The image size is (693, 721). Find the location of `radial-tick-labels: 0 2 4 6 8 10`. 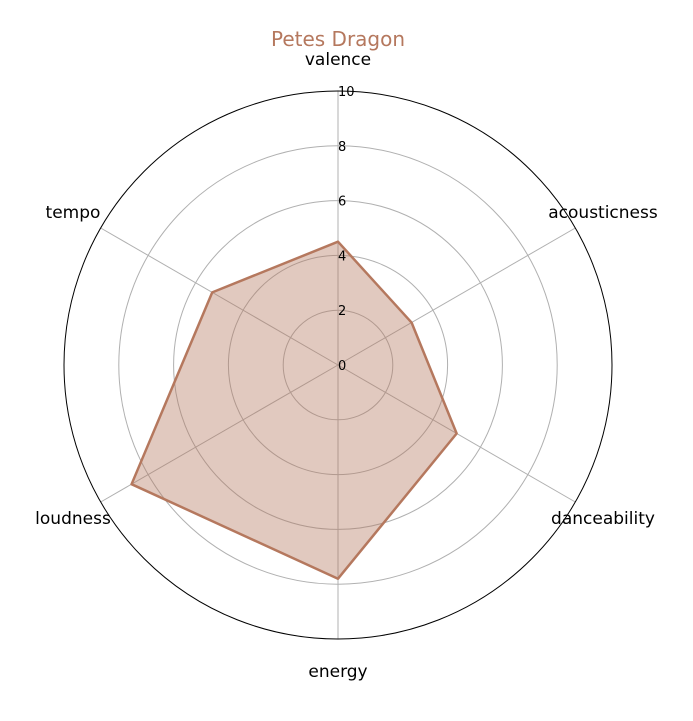

radial-tick-labels: 0 2 4 6 8 10 is located at coordinates (346, 229).